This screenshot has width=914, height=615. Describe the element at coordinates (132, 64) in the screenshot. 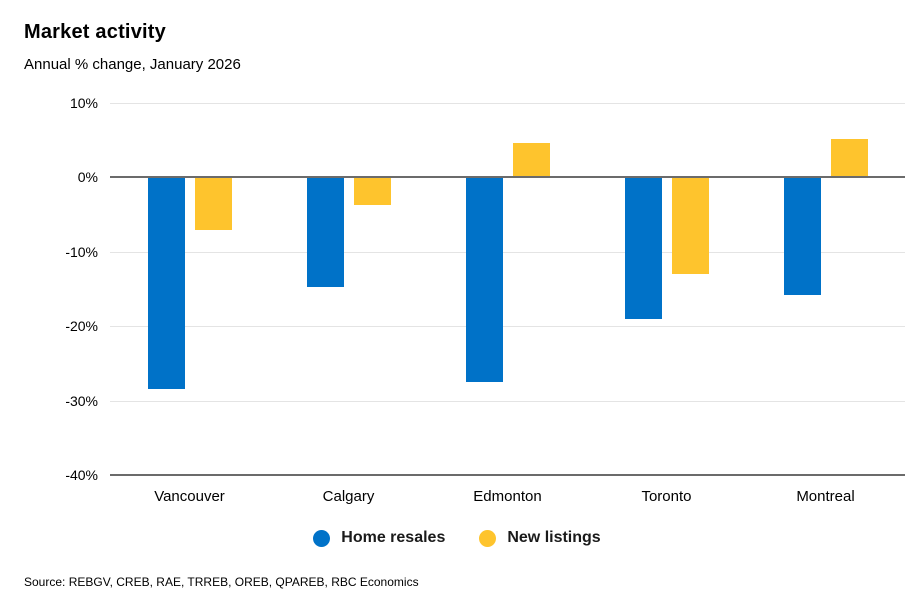

I see `chart-subtitle: Annual % change, January 2026` at that location.